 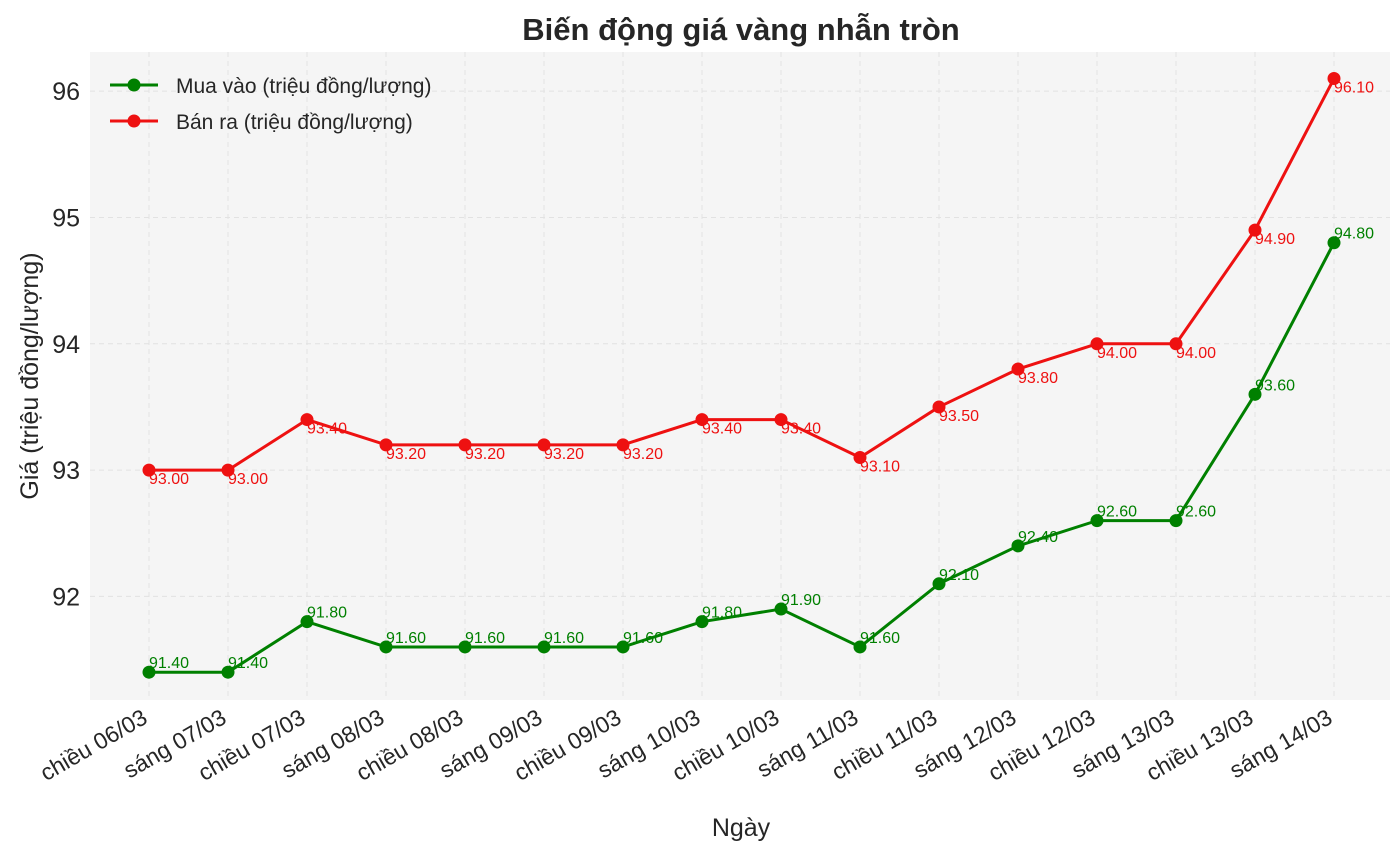 What do you see at coordinates (66, 218) in the screenshot?
I see `y-tick-label: 95` at bounding box center [66, 218].